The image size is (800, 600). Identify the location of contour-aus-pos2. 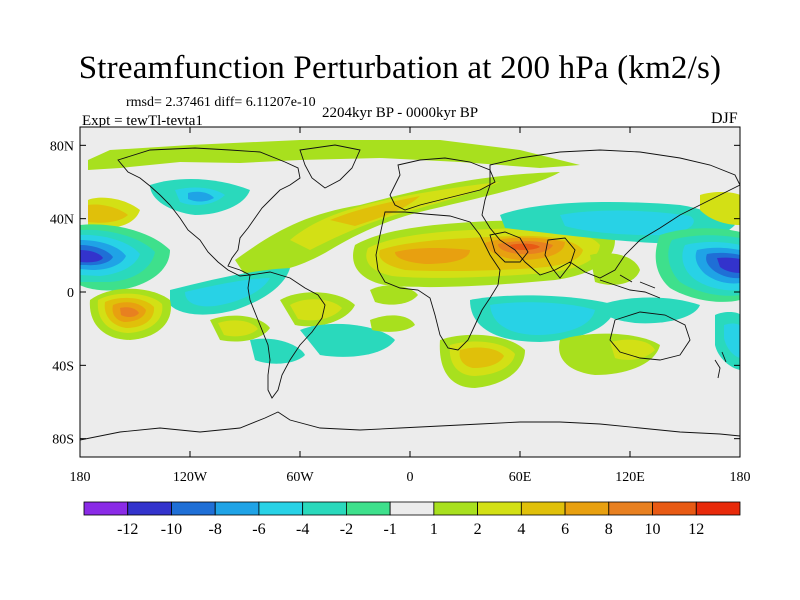
(632, 349).